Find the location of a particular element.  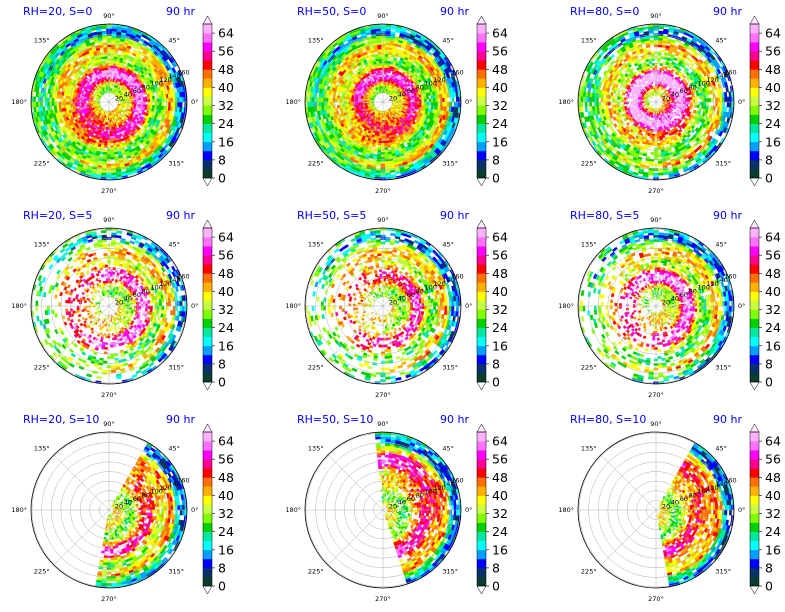

reflectivity-field is located at coordinates (417, 508).